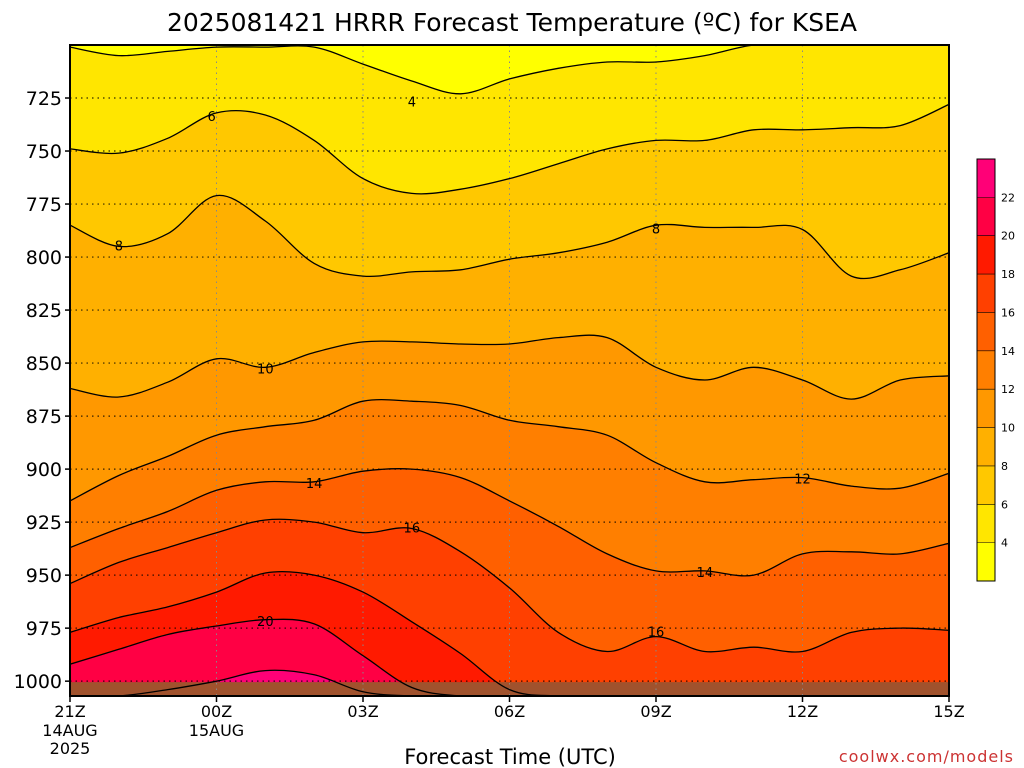 The image size is (1024, 768). I want to click on y-tick-label: 775, so click(44, 205).